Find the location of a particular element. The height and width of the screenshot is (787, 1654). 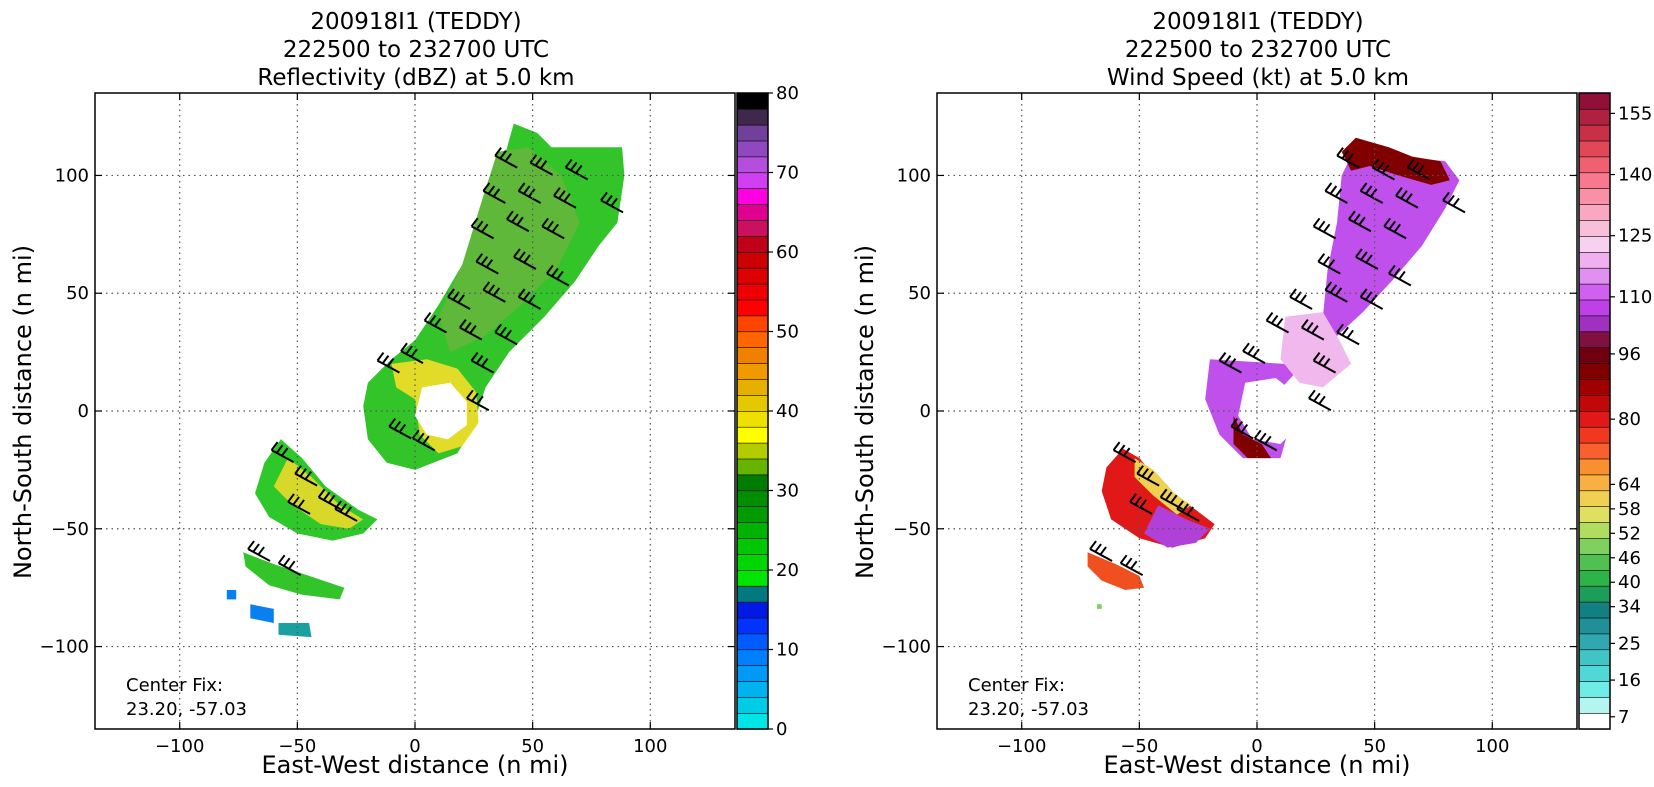

colorbar-tick-label: 50 is located at coordinates (787, 332).